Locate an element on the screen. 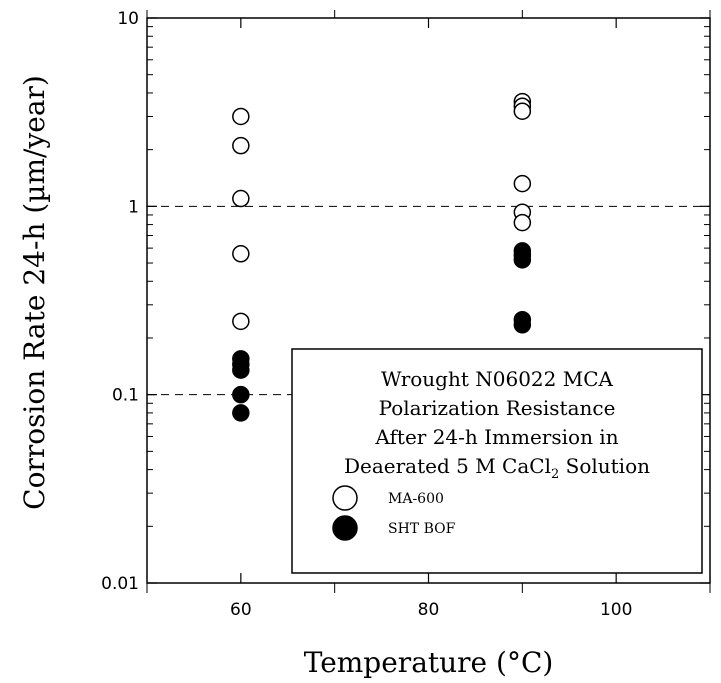 This screenshot has height=683, width=721. x-tick-label: 80 is located at coordinates (429, 610).